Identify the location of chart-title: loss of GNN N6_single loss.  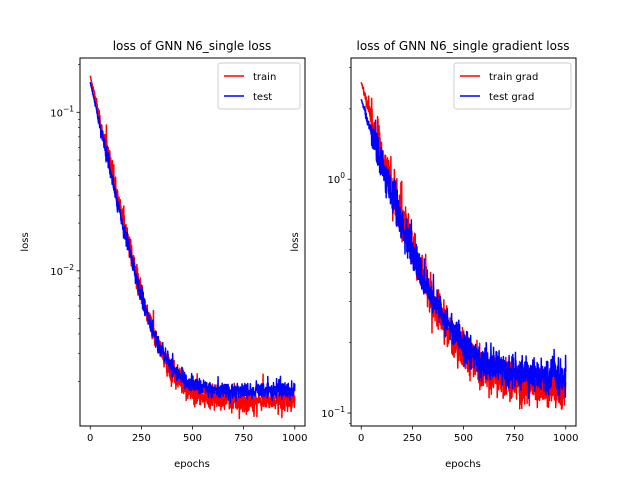
(192, 46).